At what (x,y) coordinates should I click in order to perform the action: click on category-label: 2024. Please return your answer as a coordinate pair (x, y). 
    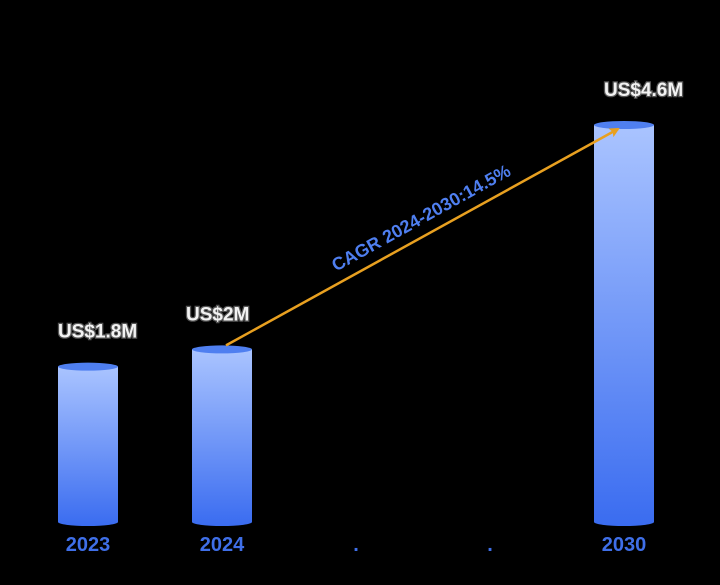
    Looking at the image, I should click on (222, 545).